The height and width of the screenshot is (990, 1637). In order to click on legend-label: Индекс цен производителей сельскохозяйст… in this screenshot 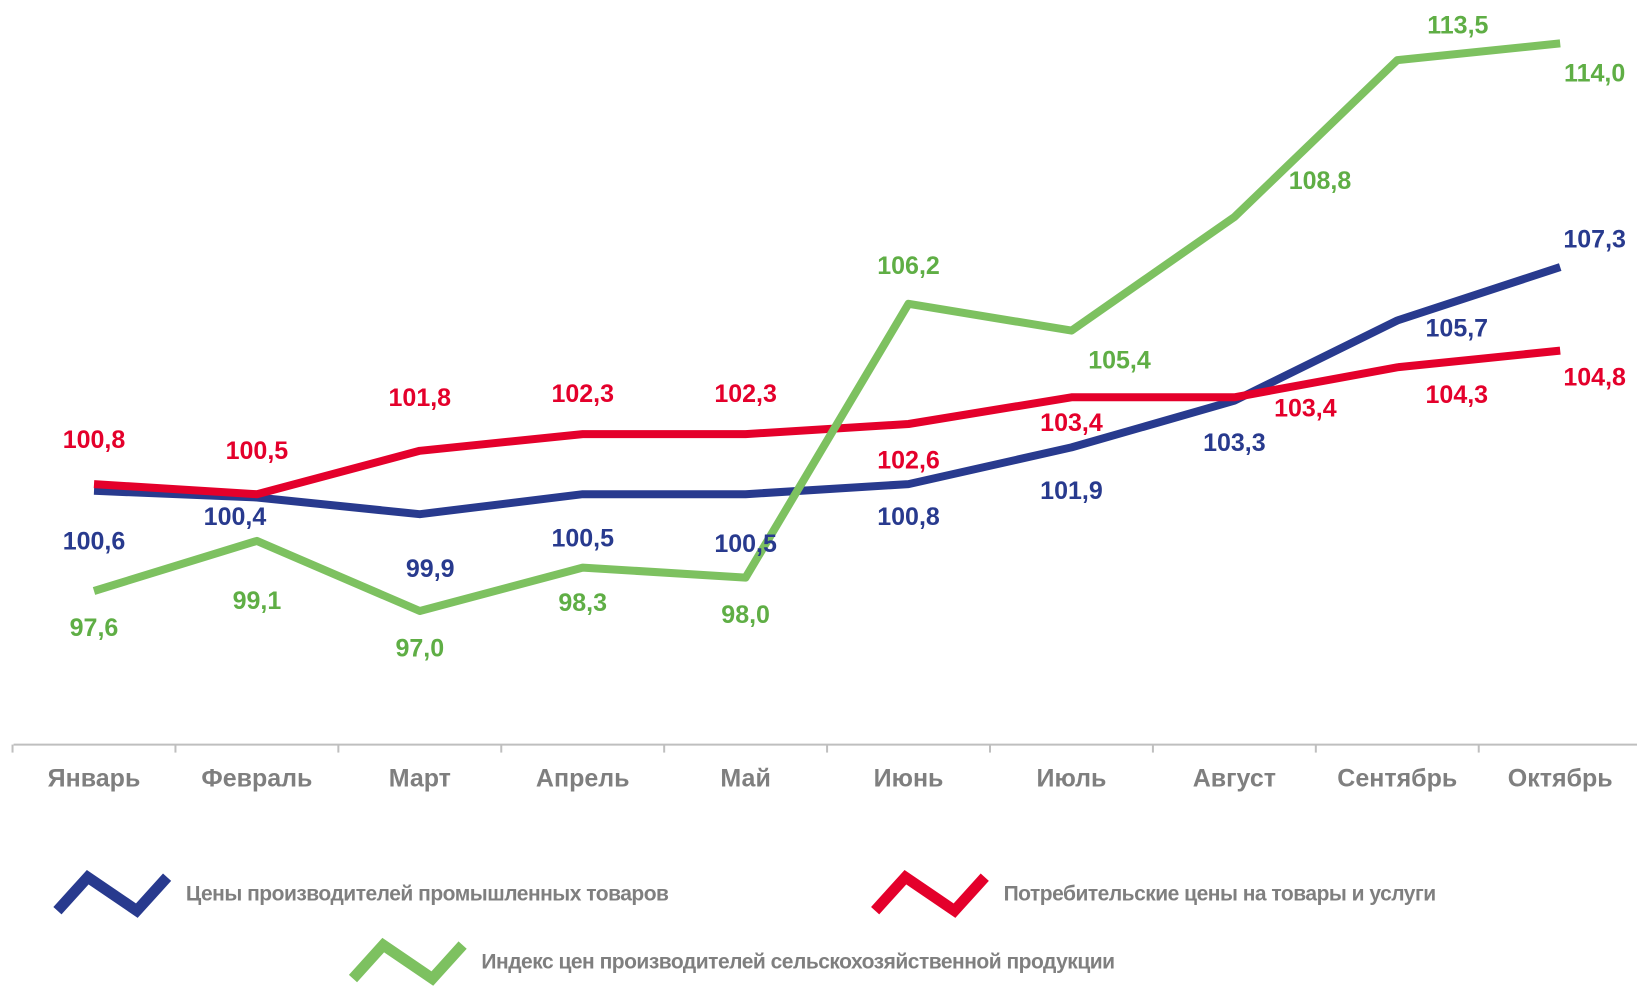, I will do `click(797, 961)`.